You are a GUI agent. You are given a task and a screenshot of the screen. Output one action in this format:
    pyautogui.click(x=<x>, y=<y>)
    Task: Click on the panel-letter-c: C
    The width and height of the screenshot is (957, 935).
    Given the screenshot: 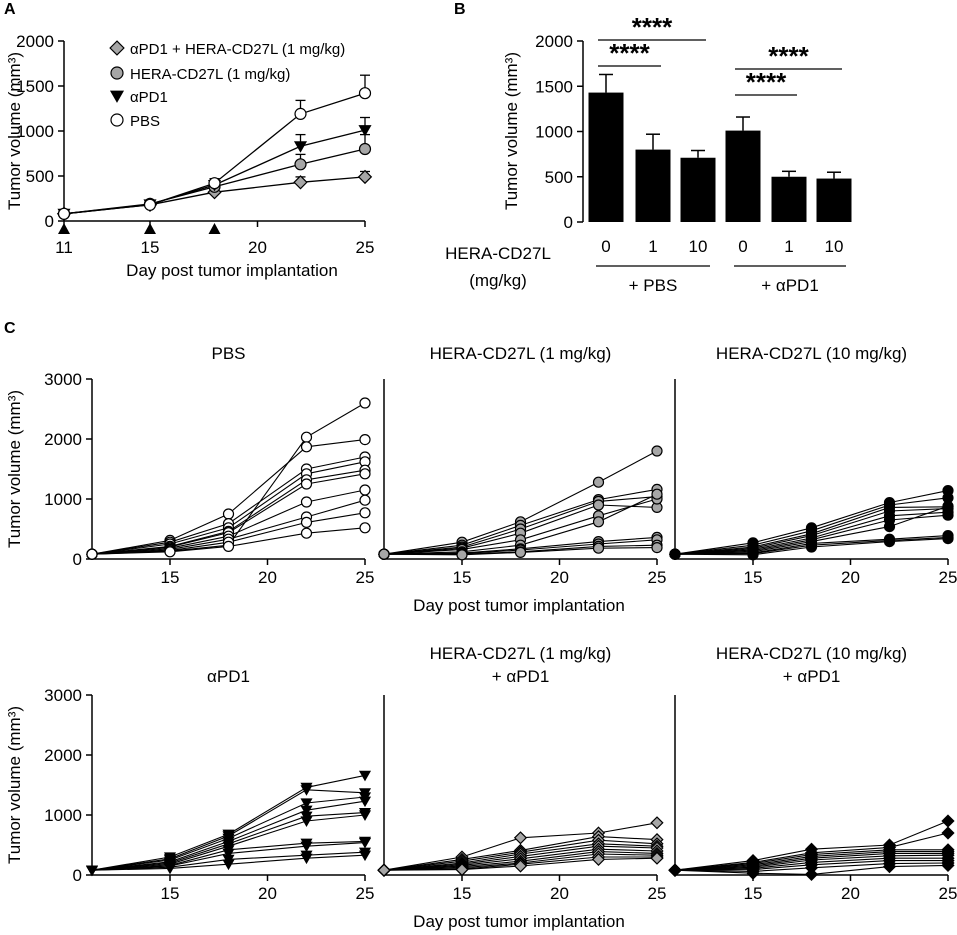 What is the action you would take?
    pyautogui.click(x=10, y=328)
    